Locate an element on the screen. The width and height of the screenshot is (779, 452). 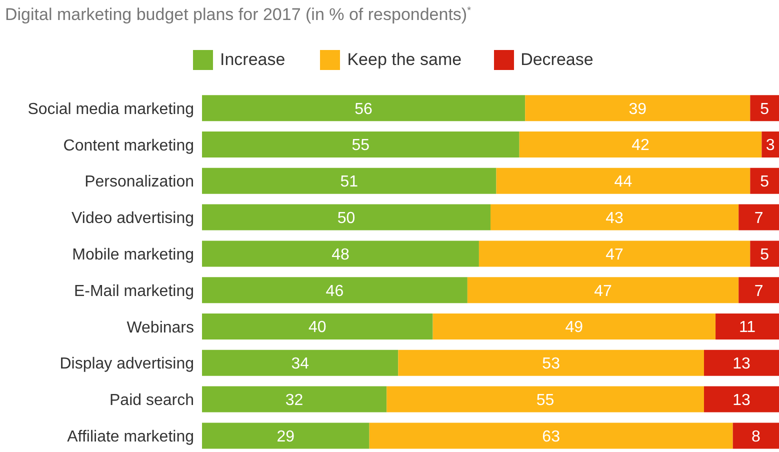
y-tick-label: Social media marketing is located at coordinates (111, 109).